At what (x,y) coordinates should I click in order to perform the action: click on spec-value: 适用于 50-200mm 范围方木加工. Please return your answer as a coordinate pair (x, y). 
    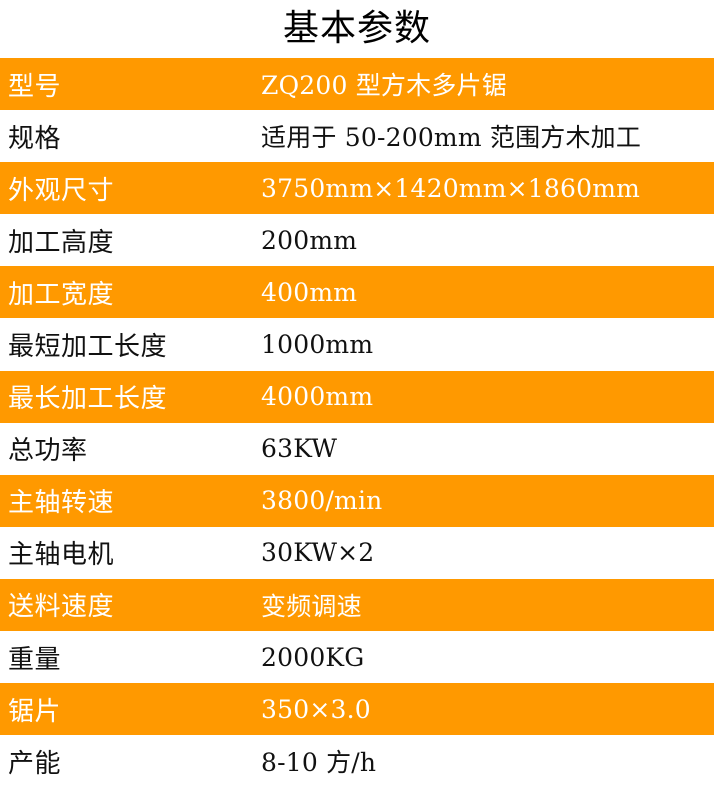
    Looking at the image, I should click on (451, 138).